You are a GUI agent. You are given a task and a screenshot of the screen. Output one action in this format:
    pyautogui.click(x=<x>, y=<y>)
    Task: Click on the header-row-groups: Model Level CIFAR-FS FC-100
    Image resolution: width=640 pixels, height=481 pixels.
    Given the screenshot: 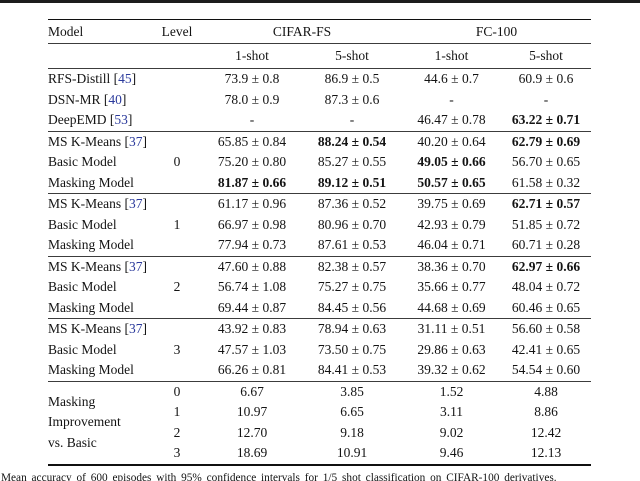 What is the action you would take?
    pyautogui.click(x=320, y=31)
    